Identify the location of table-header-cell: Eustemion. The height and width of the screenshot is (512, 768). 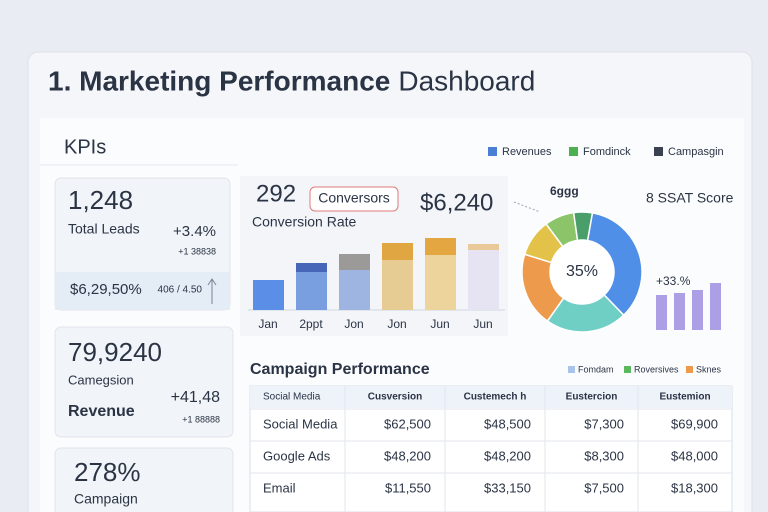
(684, 397).